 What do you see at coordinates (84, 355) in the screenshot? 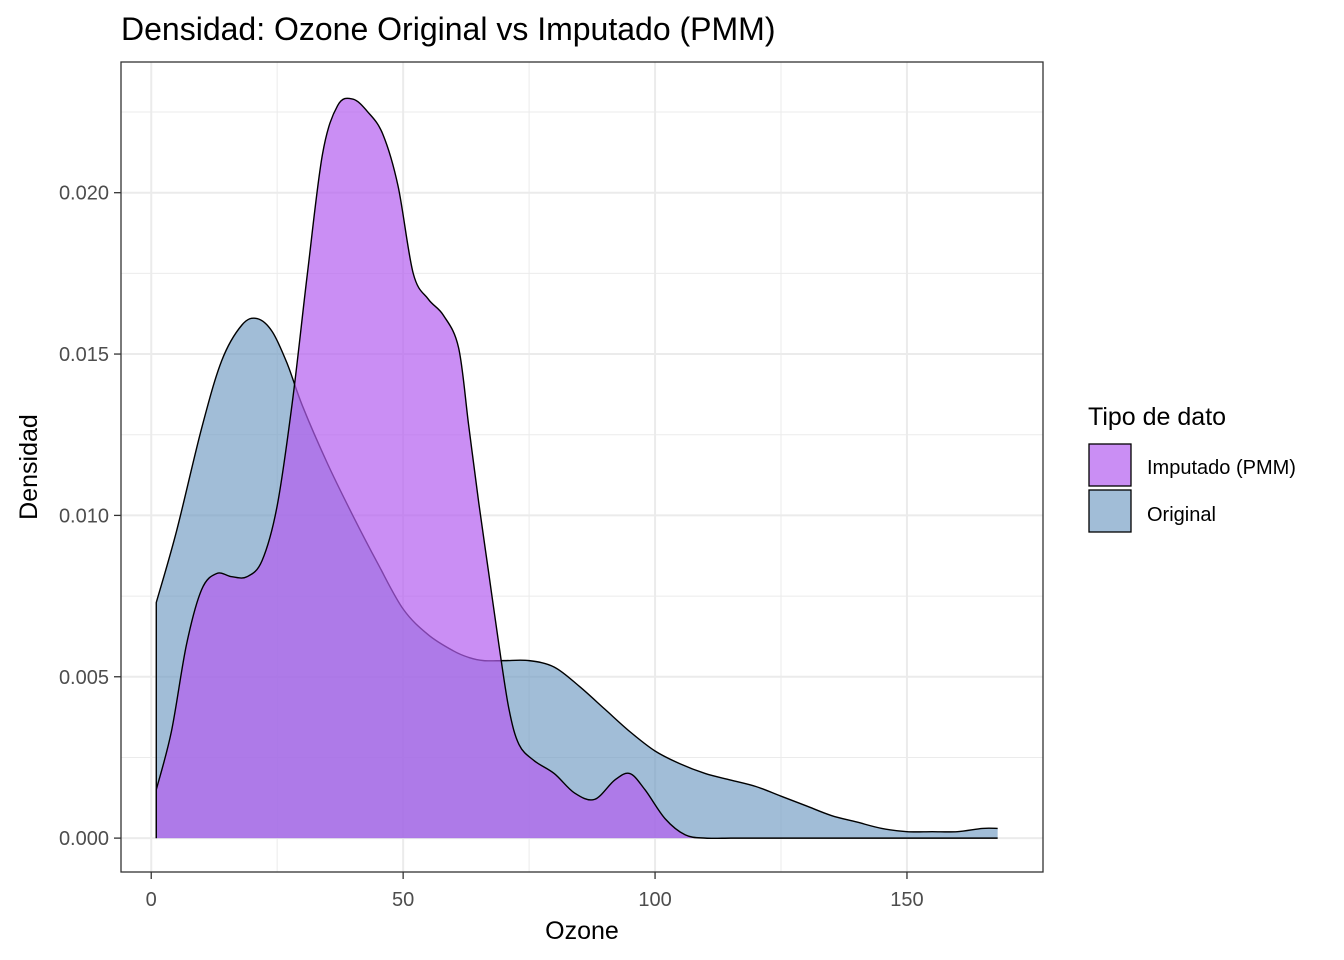
I see `y-tick-label: 0.015` at bounding box center [84, 355].